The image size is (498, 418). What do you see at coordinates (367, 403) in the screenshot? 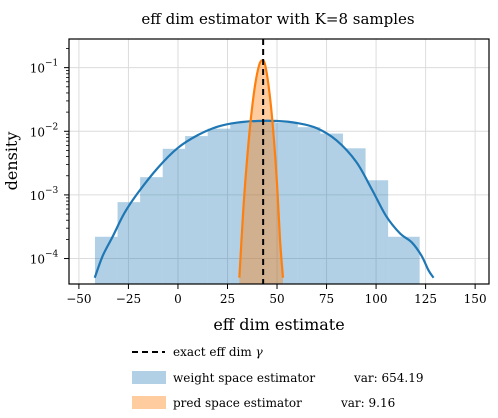
I see `legend-variance: var: 9.16` at bounding box center [367, 403].